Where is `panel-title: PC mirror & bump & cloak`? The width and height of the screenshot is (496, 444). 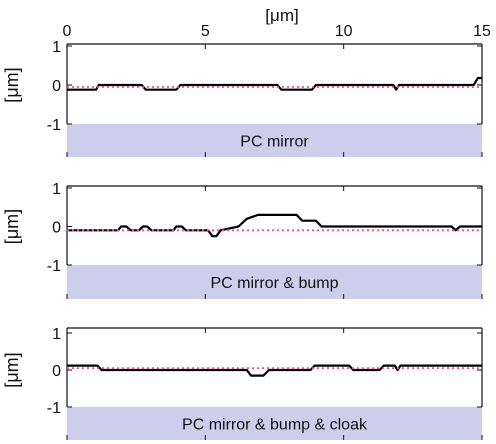
panel-title: PC mirror & bump & cloak is located at coordinates (275, 425).